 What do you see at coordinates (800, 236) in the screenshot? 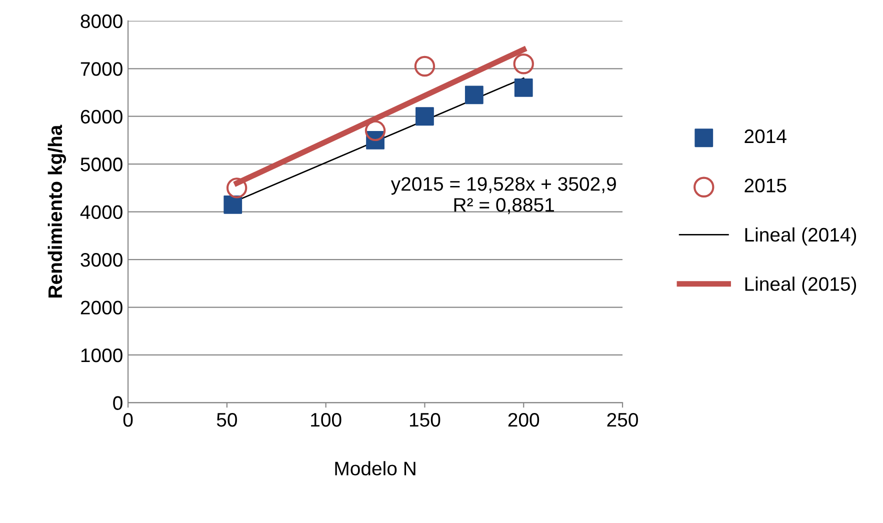
I see `legend-label: Lineal (2014)` at bounding box center [800, 236].